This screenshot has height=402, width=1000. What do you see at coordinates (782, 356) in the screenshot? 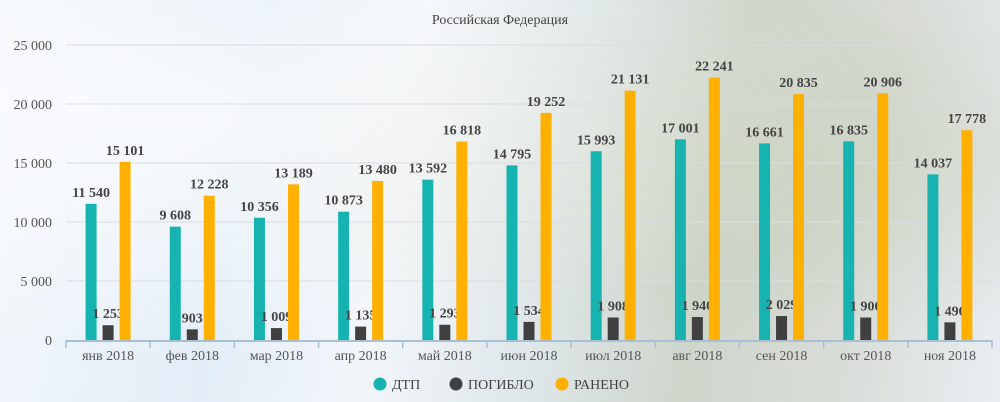
I see `x-tick-label: сен 2018` at bounding box center [782, 356].